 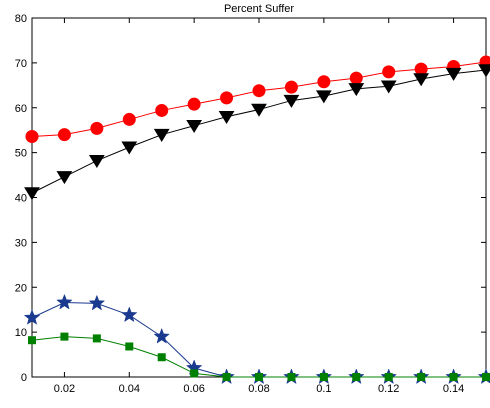 I want to click on y-tick-label: 20, so click(x=21, y=288).